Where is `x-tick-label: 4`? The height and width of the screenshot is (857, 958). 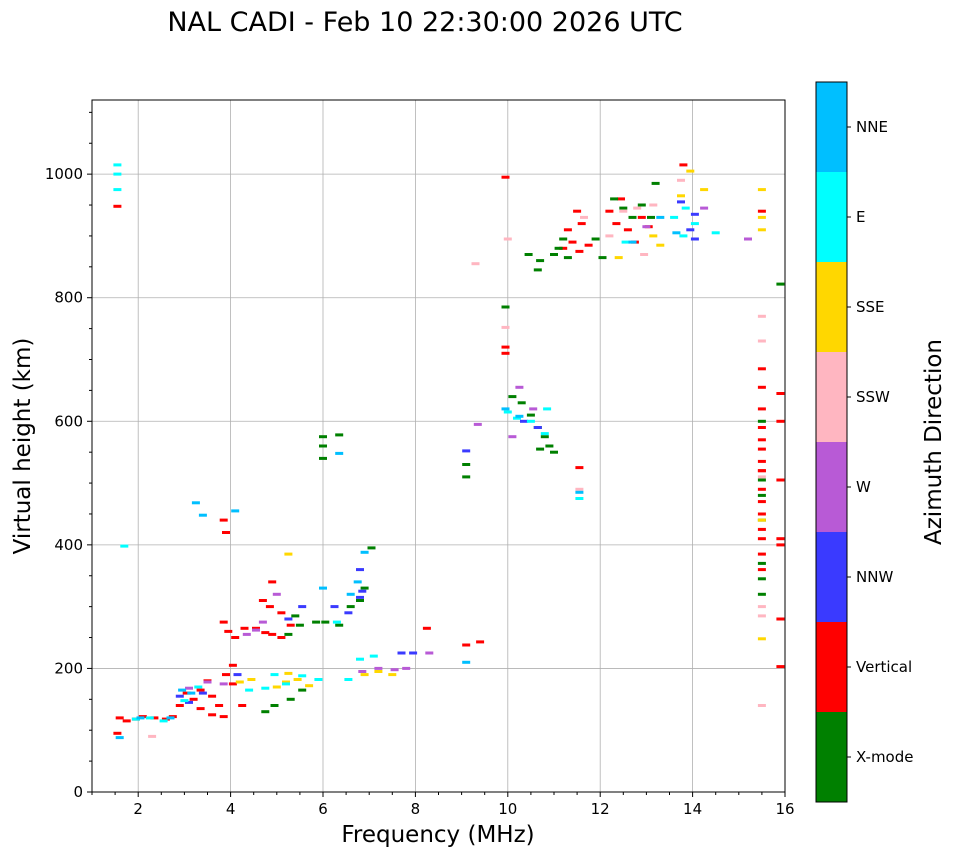 x-tick-label: 4 is located at coordinates (231, 809).